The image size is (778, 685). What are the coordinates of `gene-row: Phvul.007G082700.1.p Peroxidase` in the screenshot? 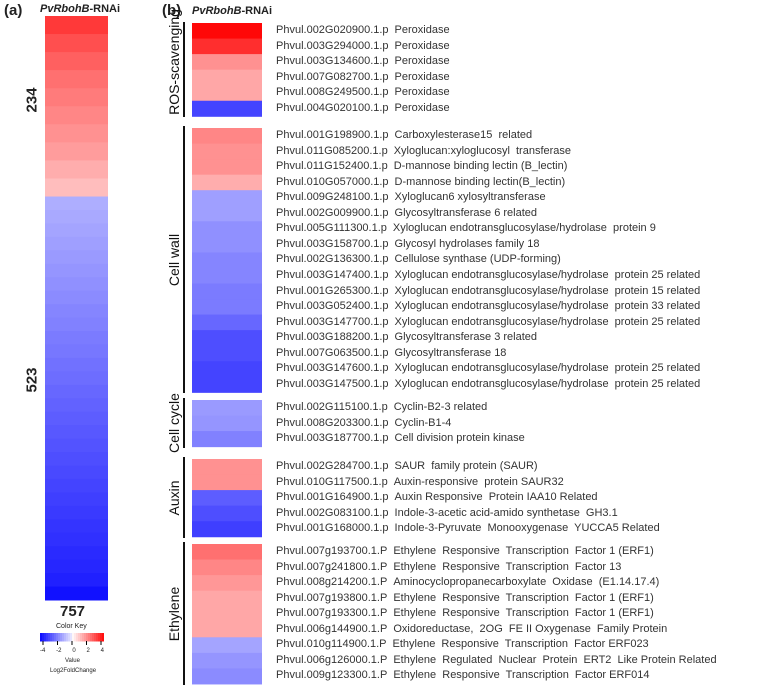 It's located at (363, 78).